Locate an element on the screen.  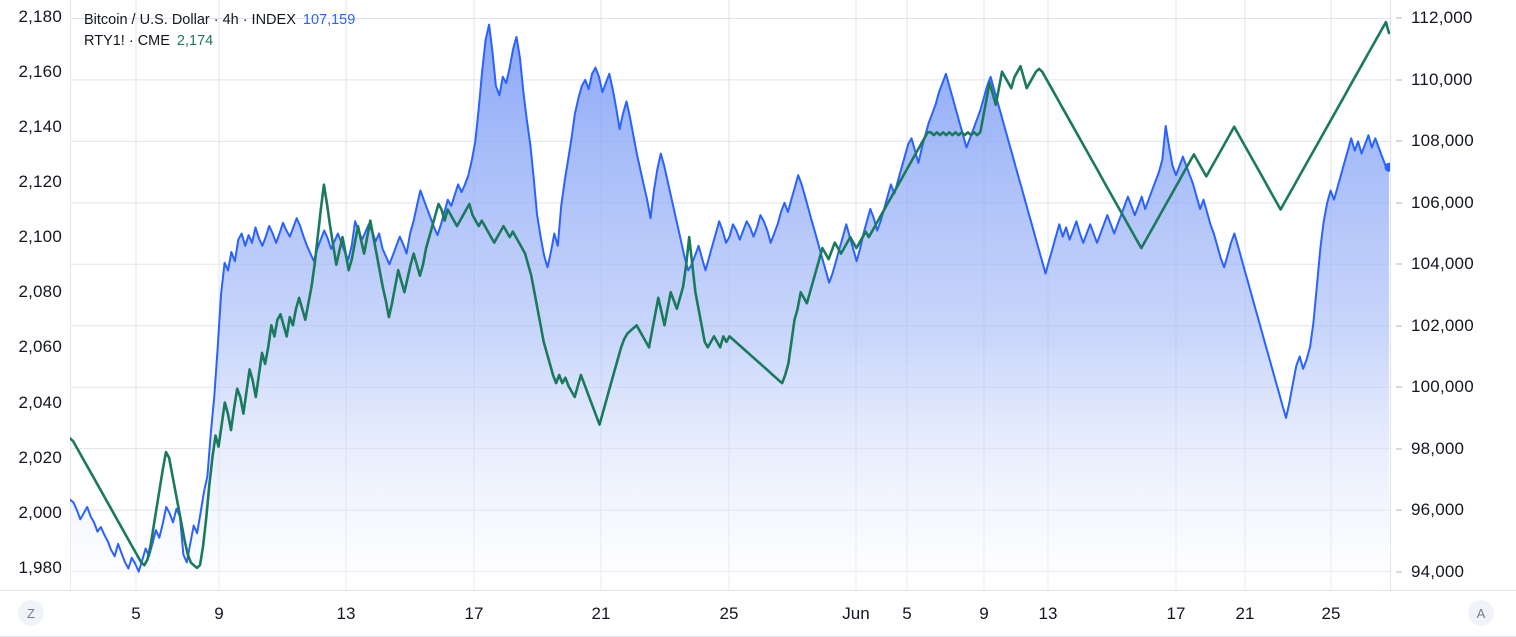
legend-row: Bitcoin / U.S. Dollar · 4h · INDEX 107,159 is located at coordinates (219, 19).